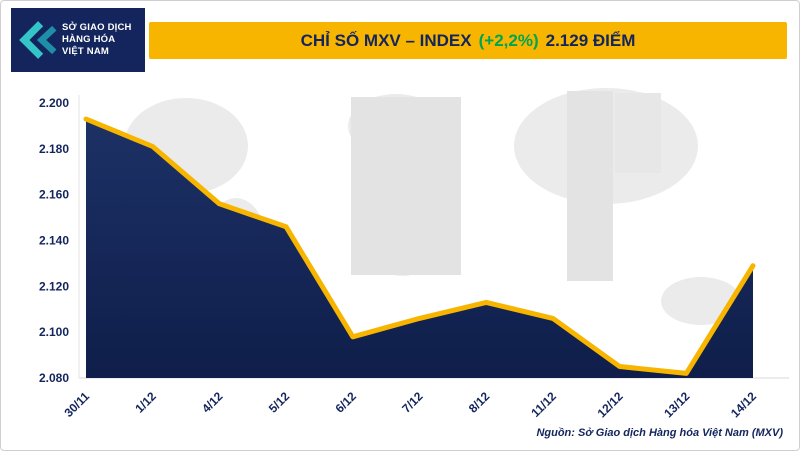 The image size is (800, 451). What do you see at coordinates (38, 40) in the screenshot?
I see `mxv-chevron-icon` at bounding box center [38, 40].